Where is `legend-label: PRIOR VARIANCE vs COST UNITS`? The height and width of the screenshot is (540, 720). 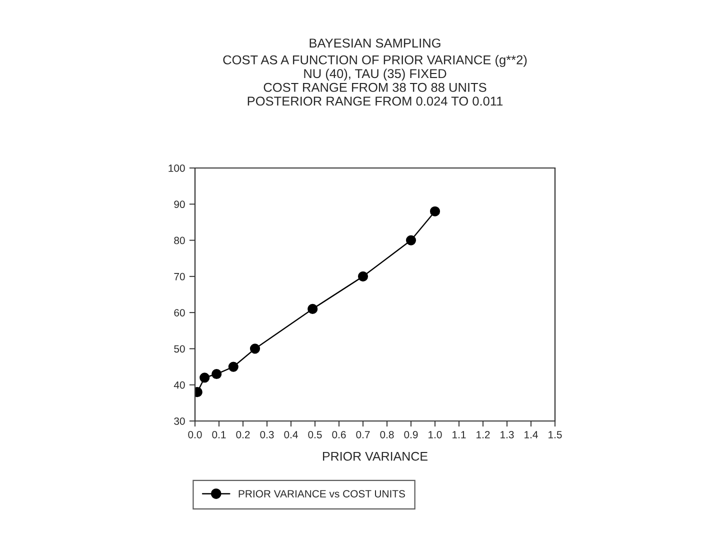
legend-label: PRIOR VARIANCE vs COST UNITS is located at coordinates (321, 494).